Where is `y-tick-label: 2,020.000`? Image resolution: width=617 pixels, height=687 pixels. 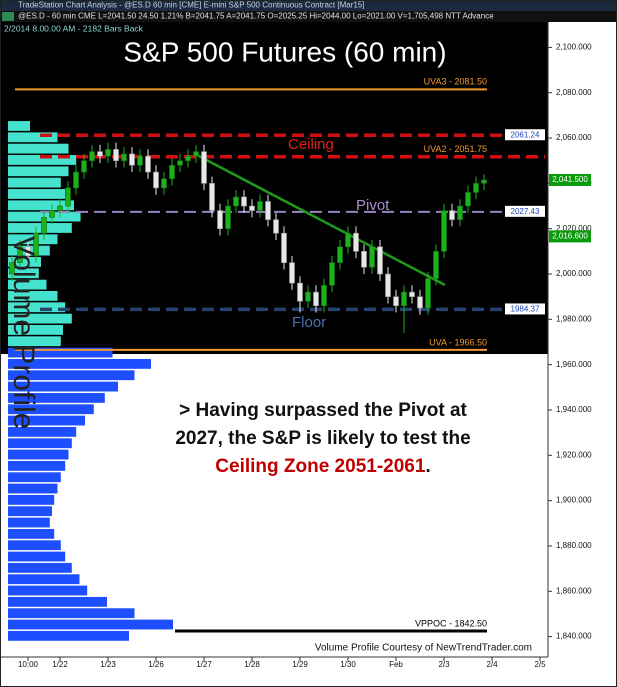
y-tick-label: 2,020.000 is located at coordinates (574, 228).